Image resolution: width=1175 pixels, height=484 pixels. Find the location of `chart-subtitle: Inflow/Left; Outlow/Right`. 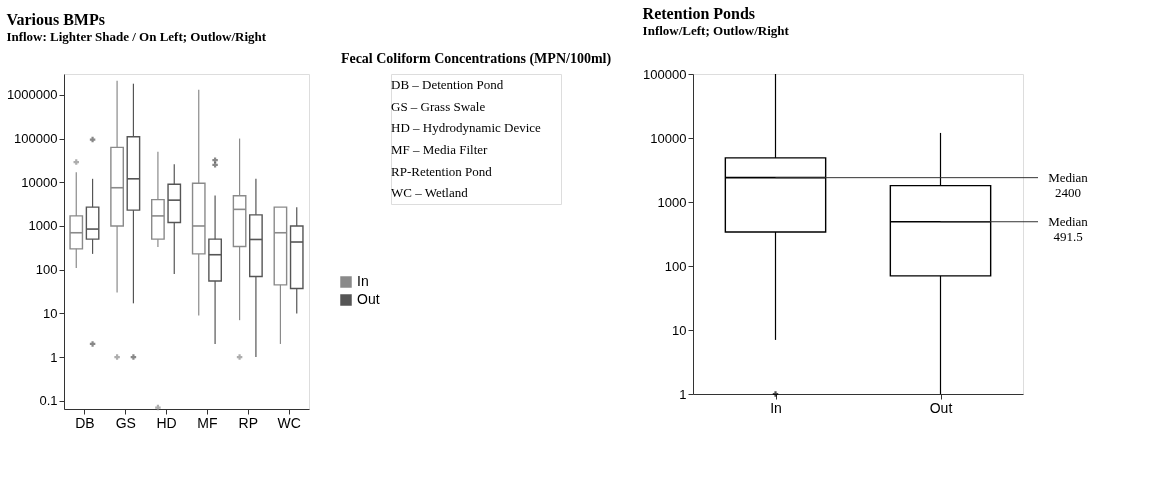

chart-subtitle: Inflow/Left; Outlow/Right is located at coordinates (716, 30).